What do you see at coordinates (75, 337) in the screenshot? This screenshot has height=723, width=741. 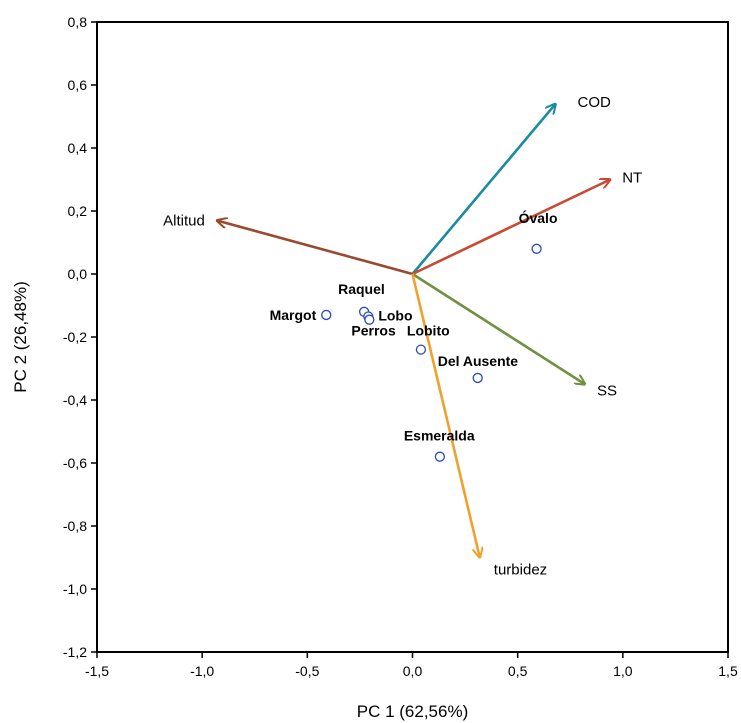 I see `y-tick-label: -0,2` at bounding box center [75, 337].